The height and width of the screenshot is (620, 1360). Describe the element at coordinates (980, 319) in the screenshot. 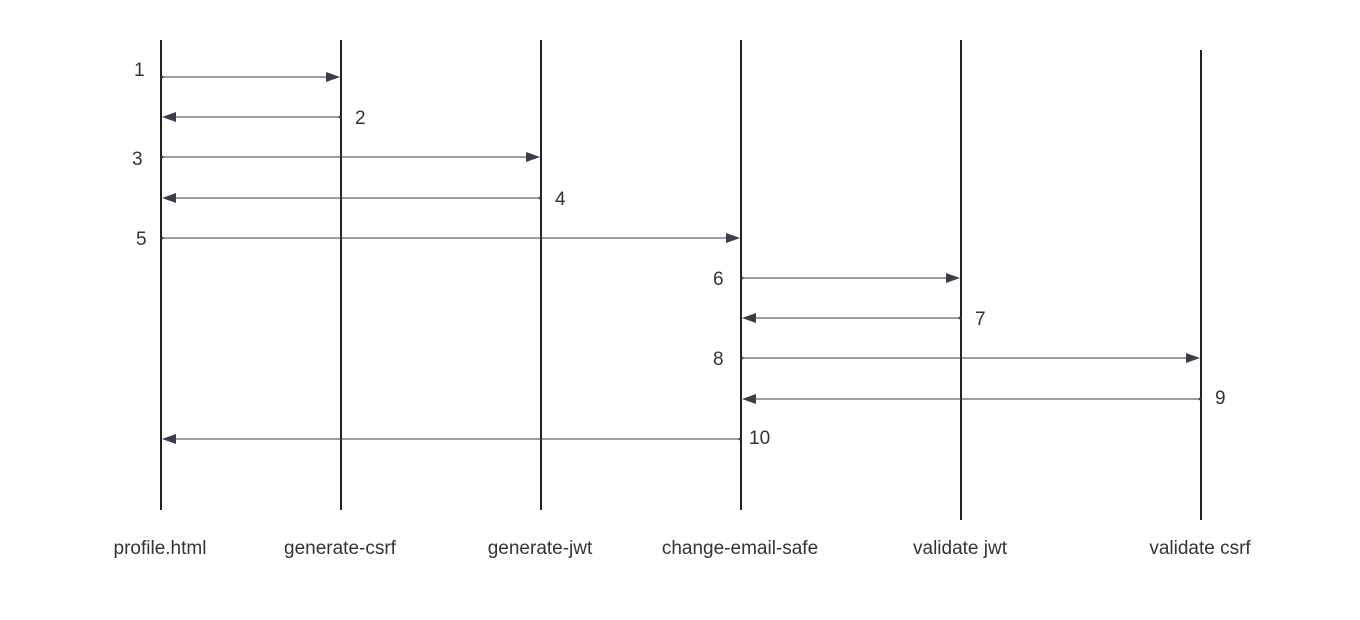

I see `step-number-label: 7` at that location.